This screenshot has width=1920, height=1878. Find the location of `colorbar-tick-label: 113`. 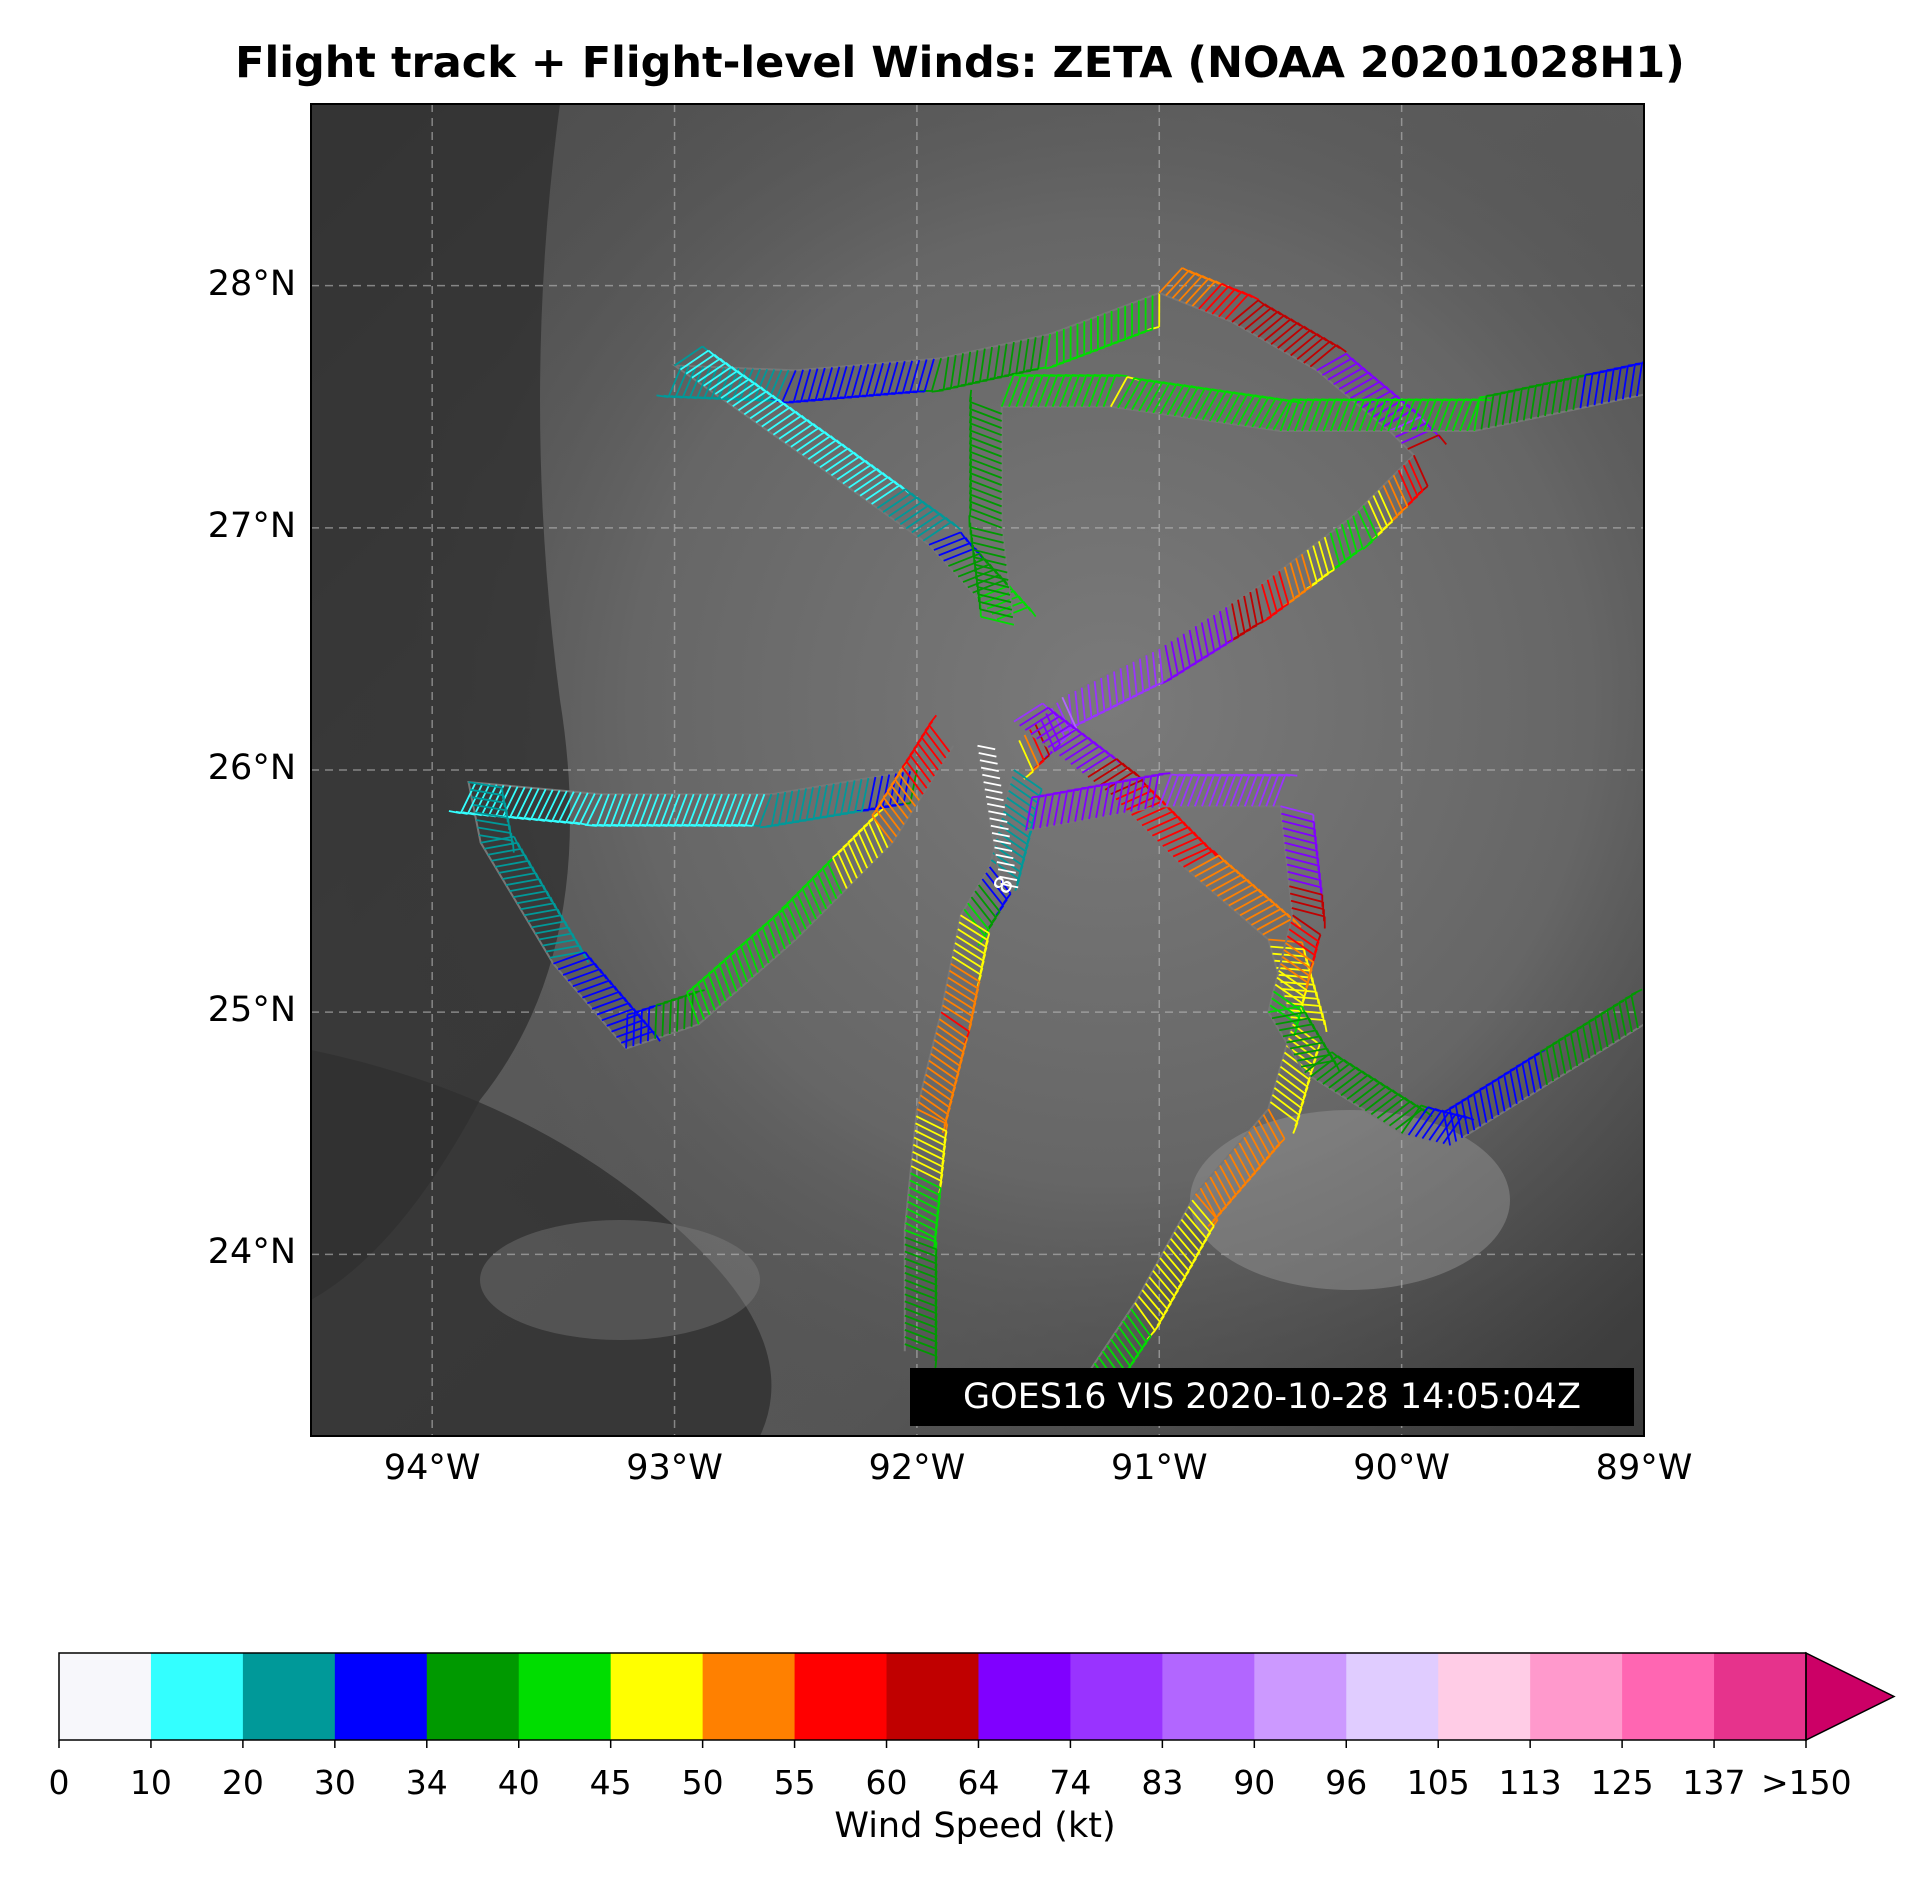

colorbar-tick-label: 113 is located at coordinates (1530, 1782).